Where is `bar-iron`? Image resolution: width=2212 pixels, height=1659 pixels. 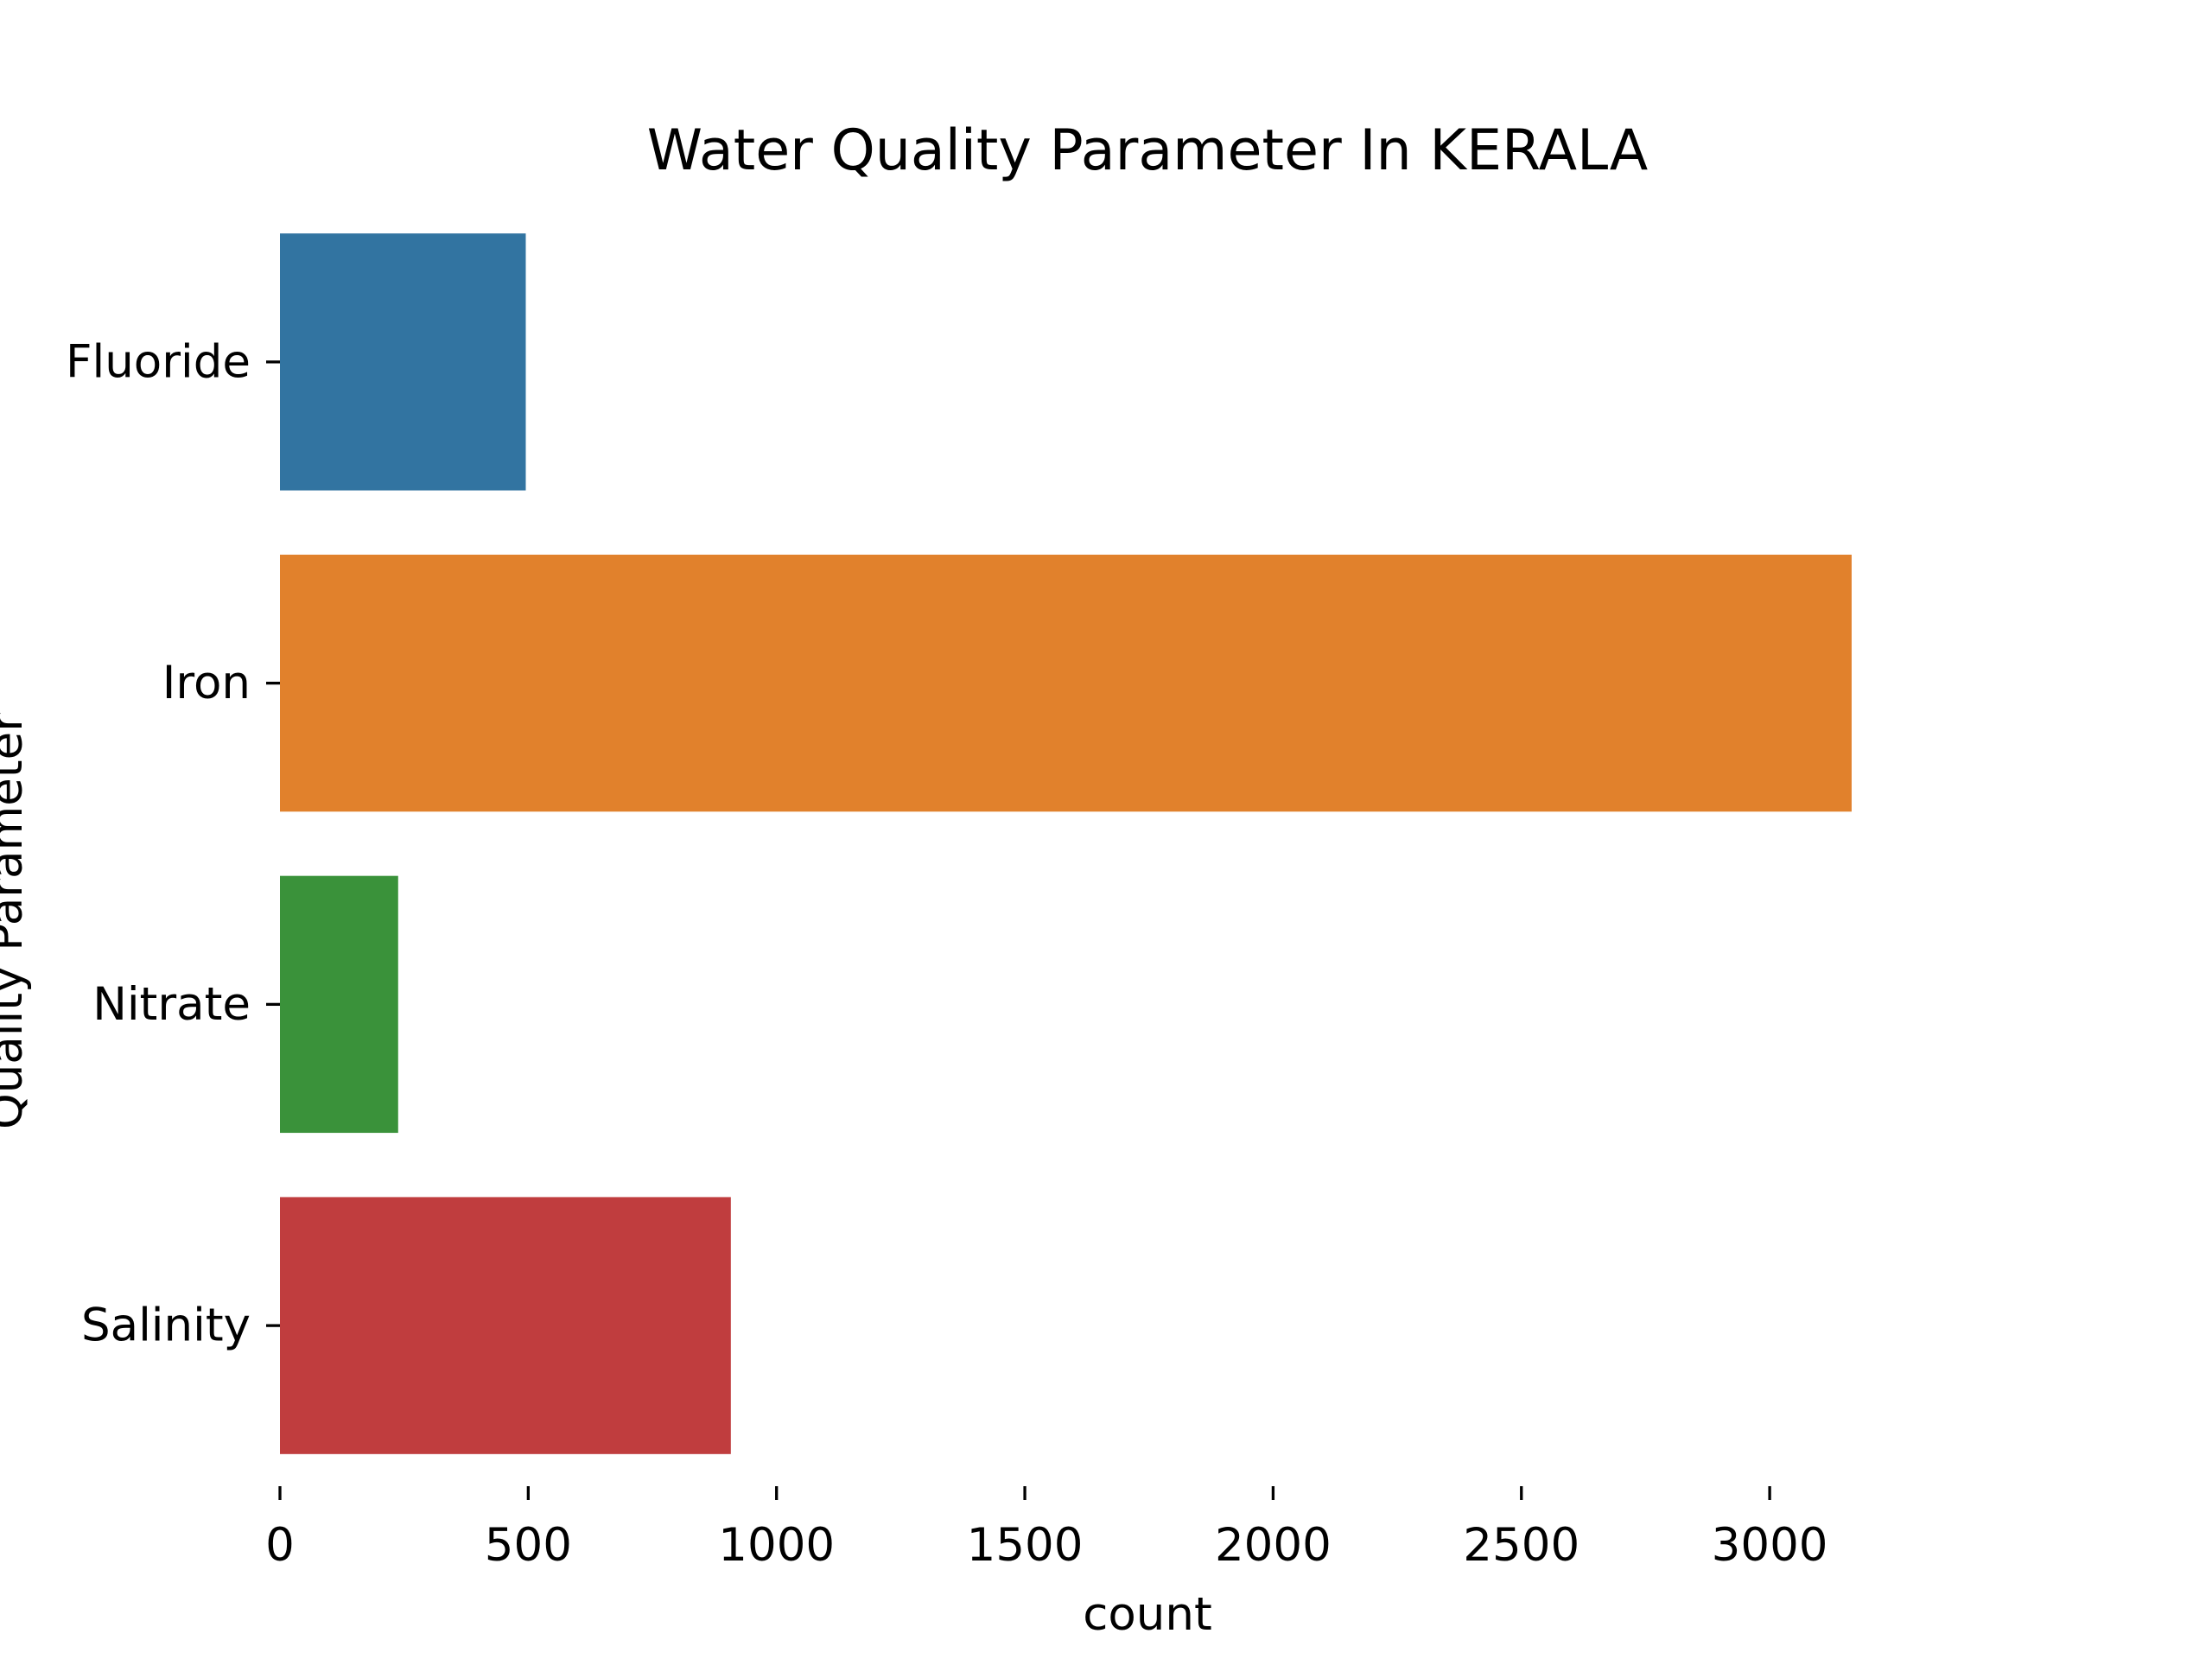
bar-iron is located at coordinates (1066, 683).